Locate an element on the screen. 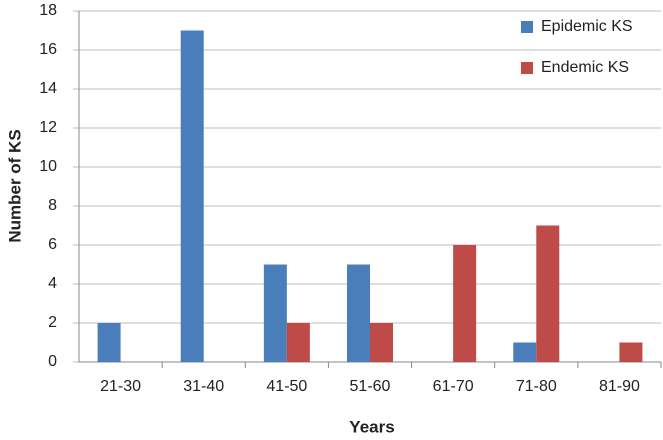  y-tick-label: 0 is located at coordinates (52, 361).